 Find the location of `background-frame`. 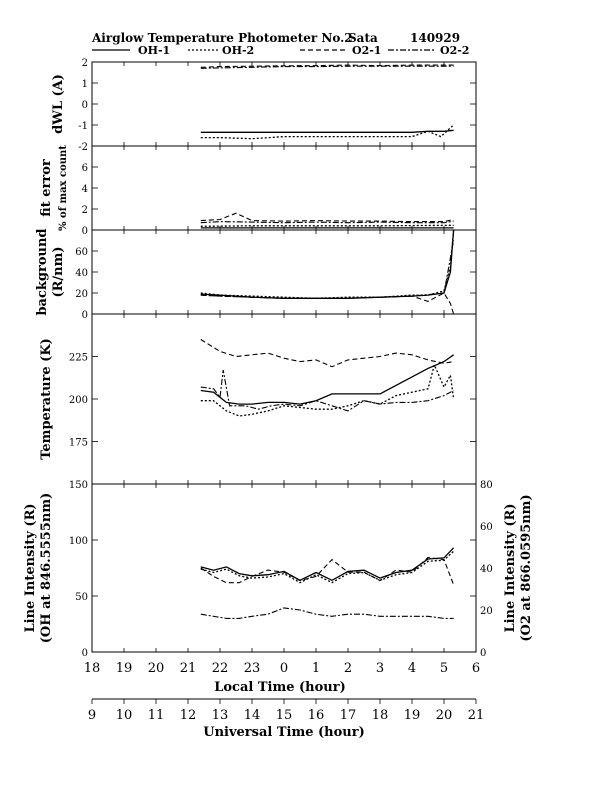

background-frame is located at coordinates (284, 272).